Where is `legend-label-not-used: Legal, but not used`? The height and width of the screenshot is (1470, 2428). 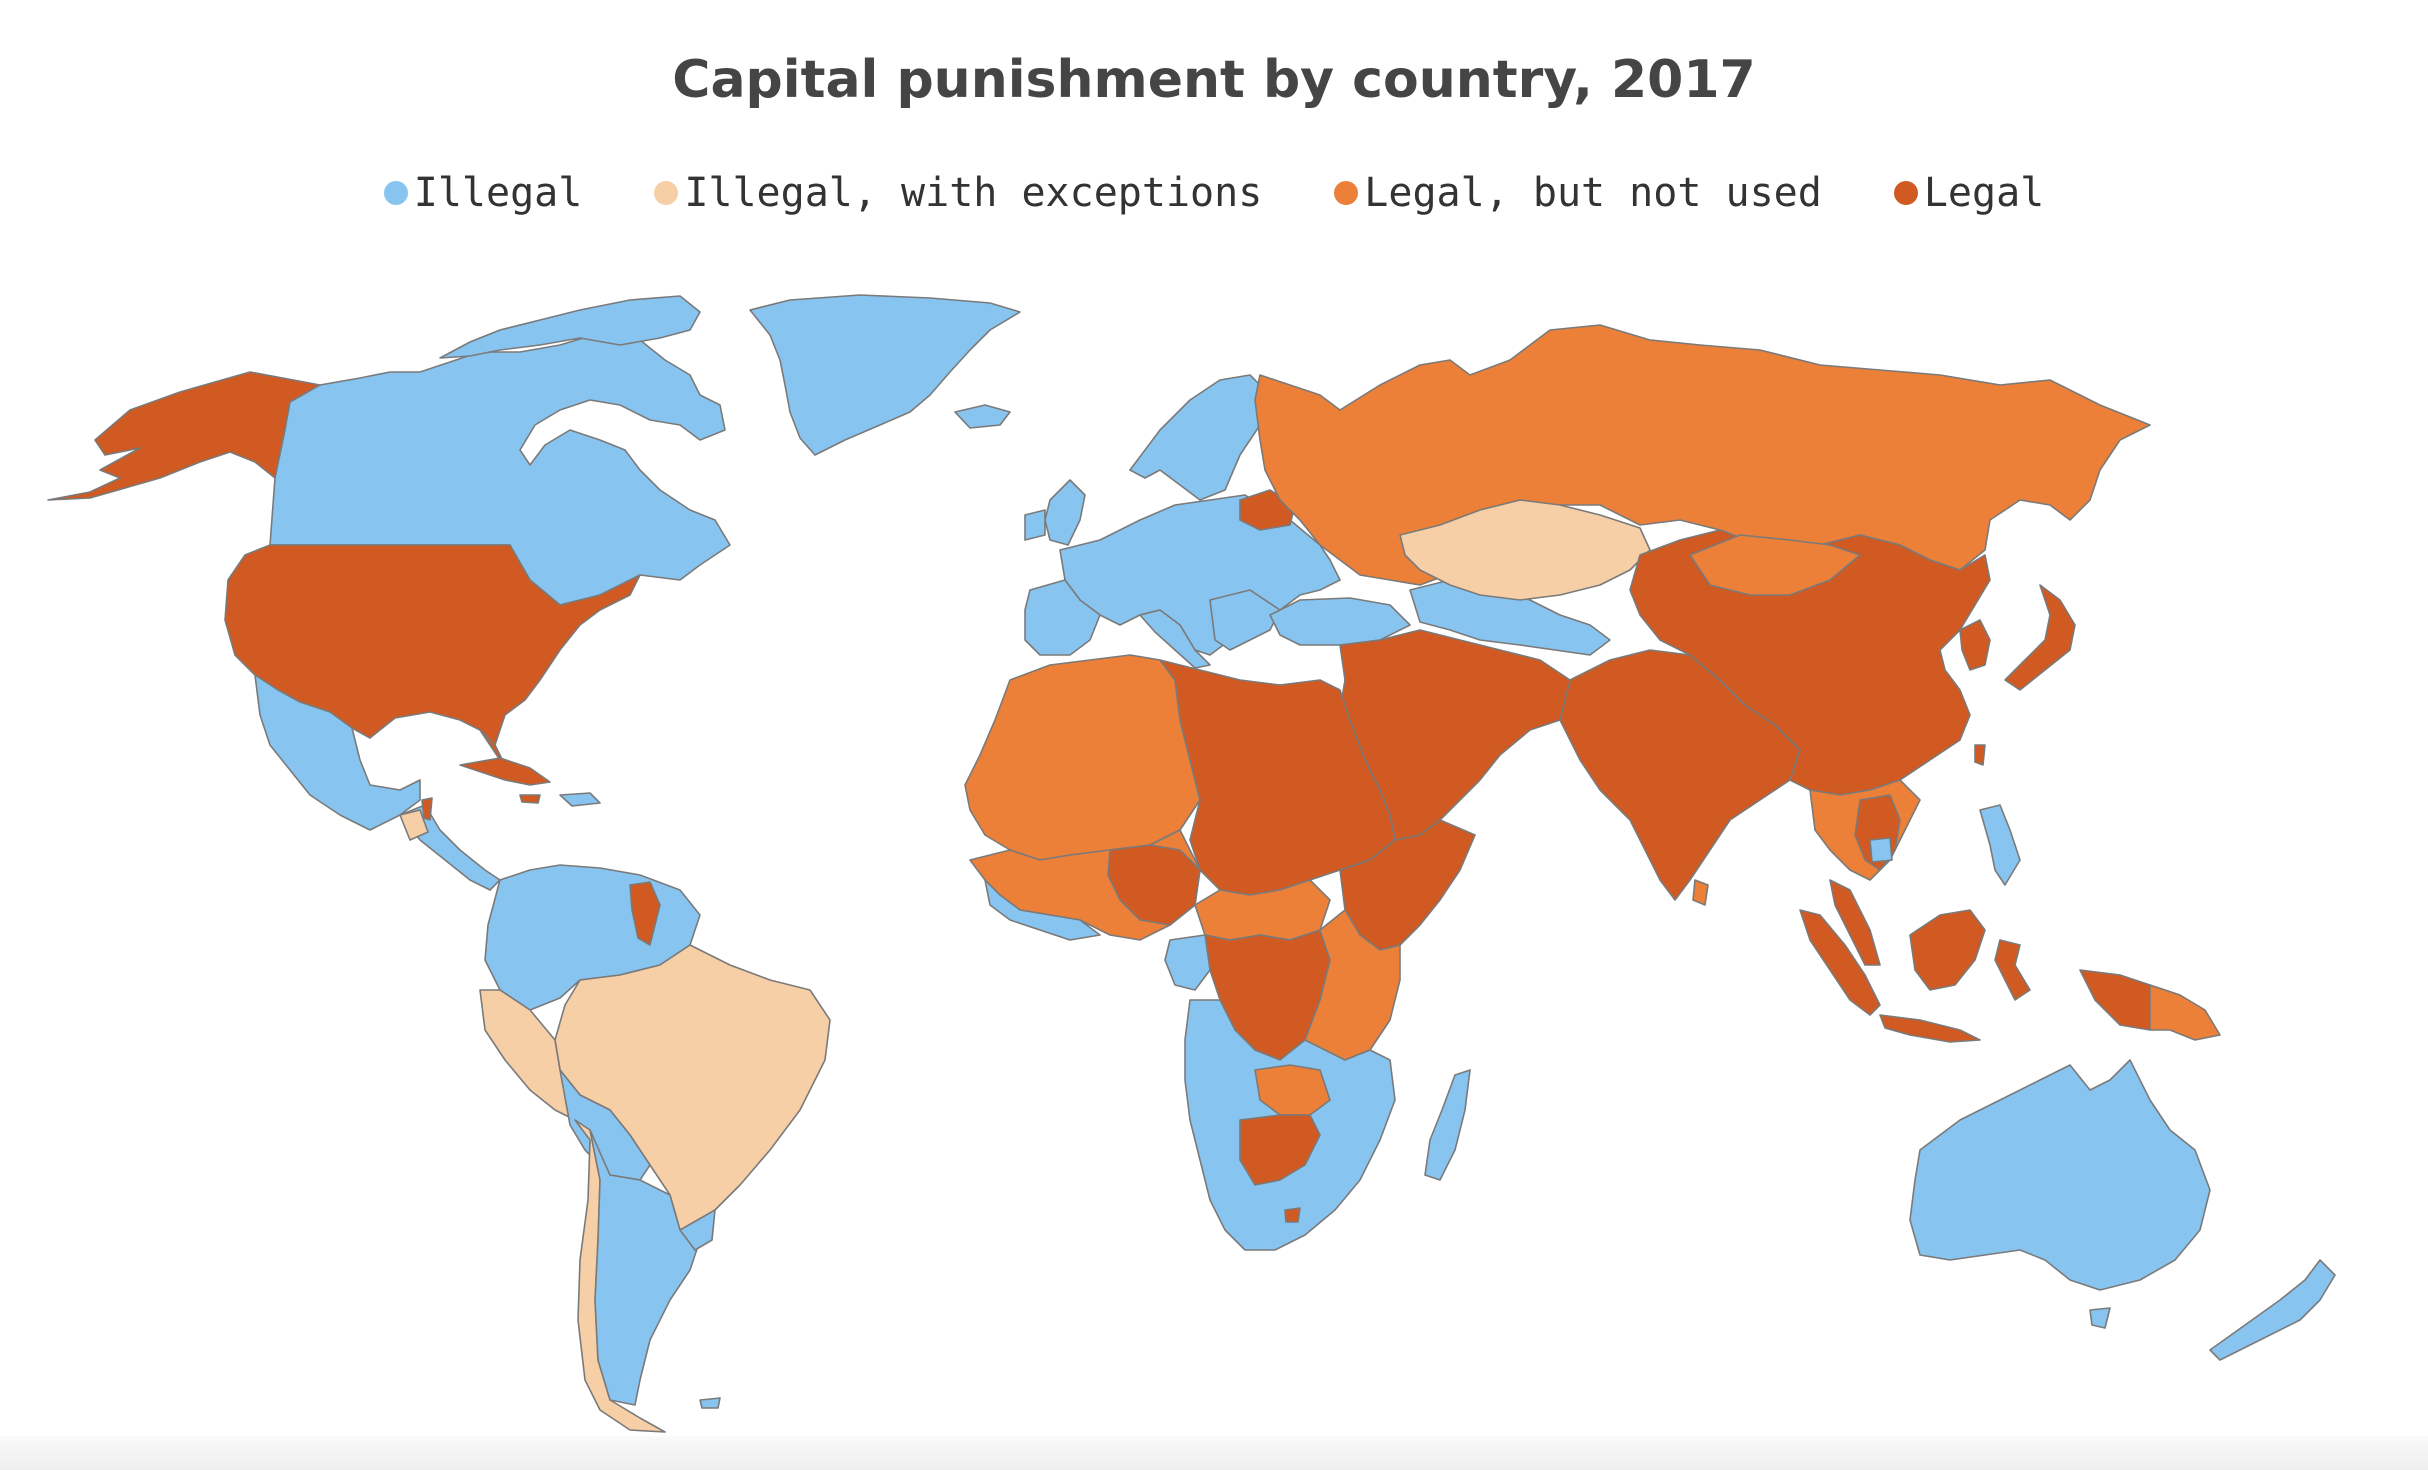
legend-label-not-used: Legal, but not used is located at coordinates (1593, 193).